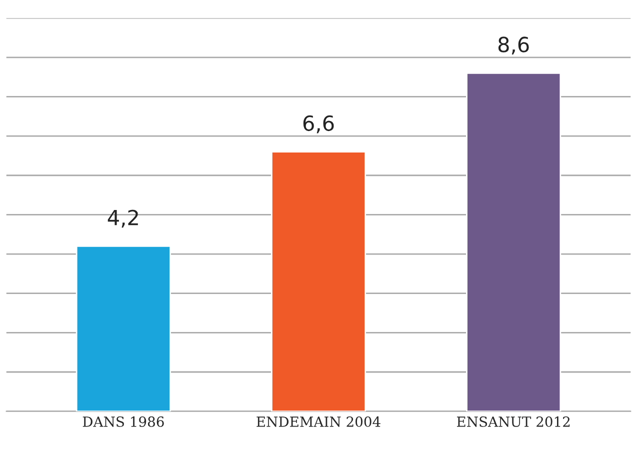 This screenshot has height=452, width=637. What do you see at coordinates (123, 219) in the screenshot?
I see `data-label: 4,2` at bounding box center [123, 219].